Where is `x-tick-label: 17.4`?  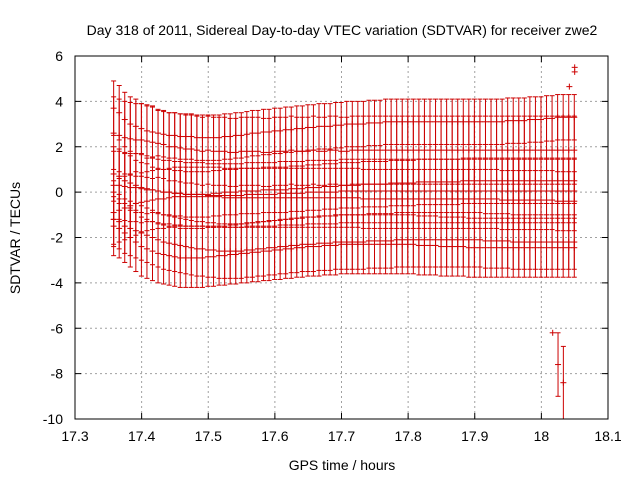 x-tick-label: 17.4 is located at coordinates (141, 436).